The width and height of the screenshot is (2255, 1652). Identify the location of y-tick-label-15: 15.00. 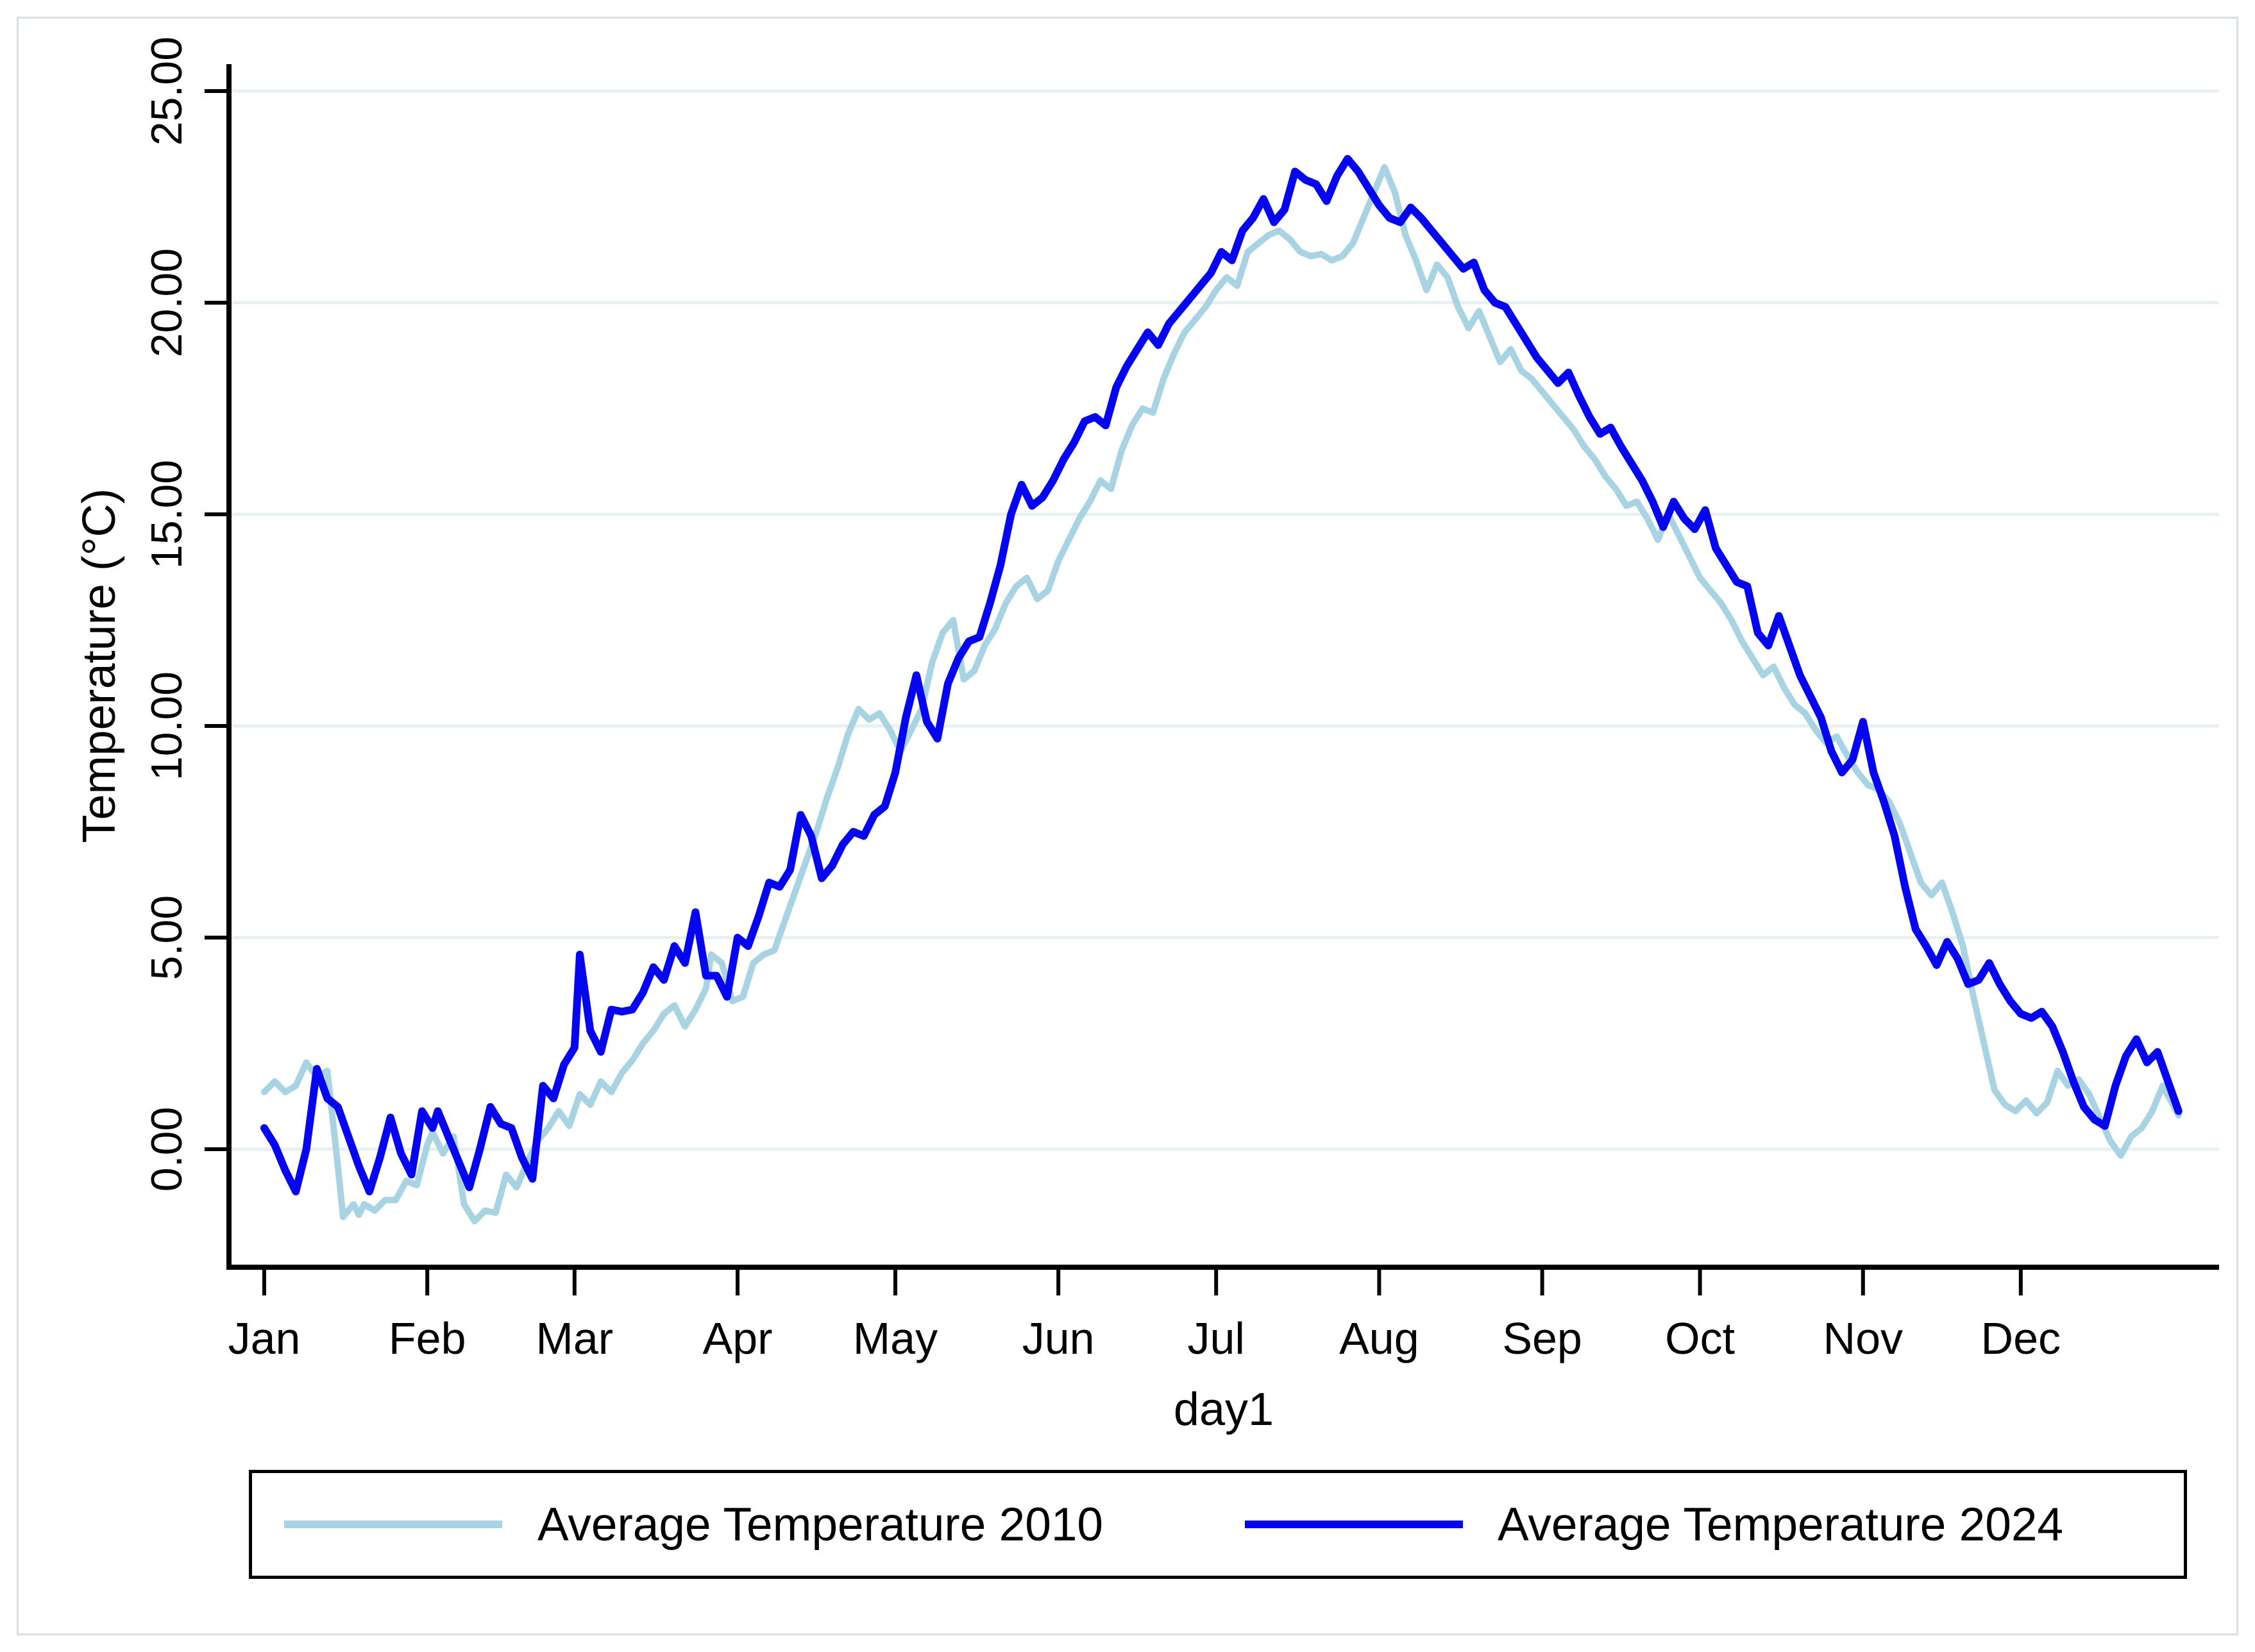
(166, 514).